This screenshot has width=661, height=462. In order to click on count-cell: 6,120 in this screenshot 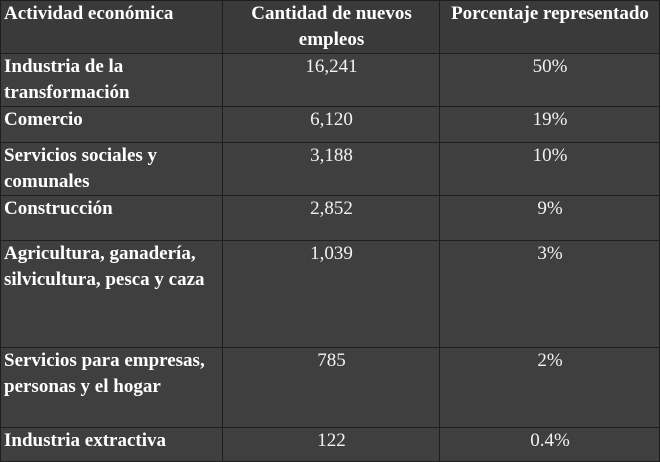, I will do `click(331, 124)`.